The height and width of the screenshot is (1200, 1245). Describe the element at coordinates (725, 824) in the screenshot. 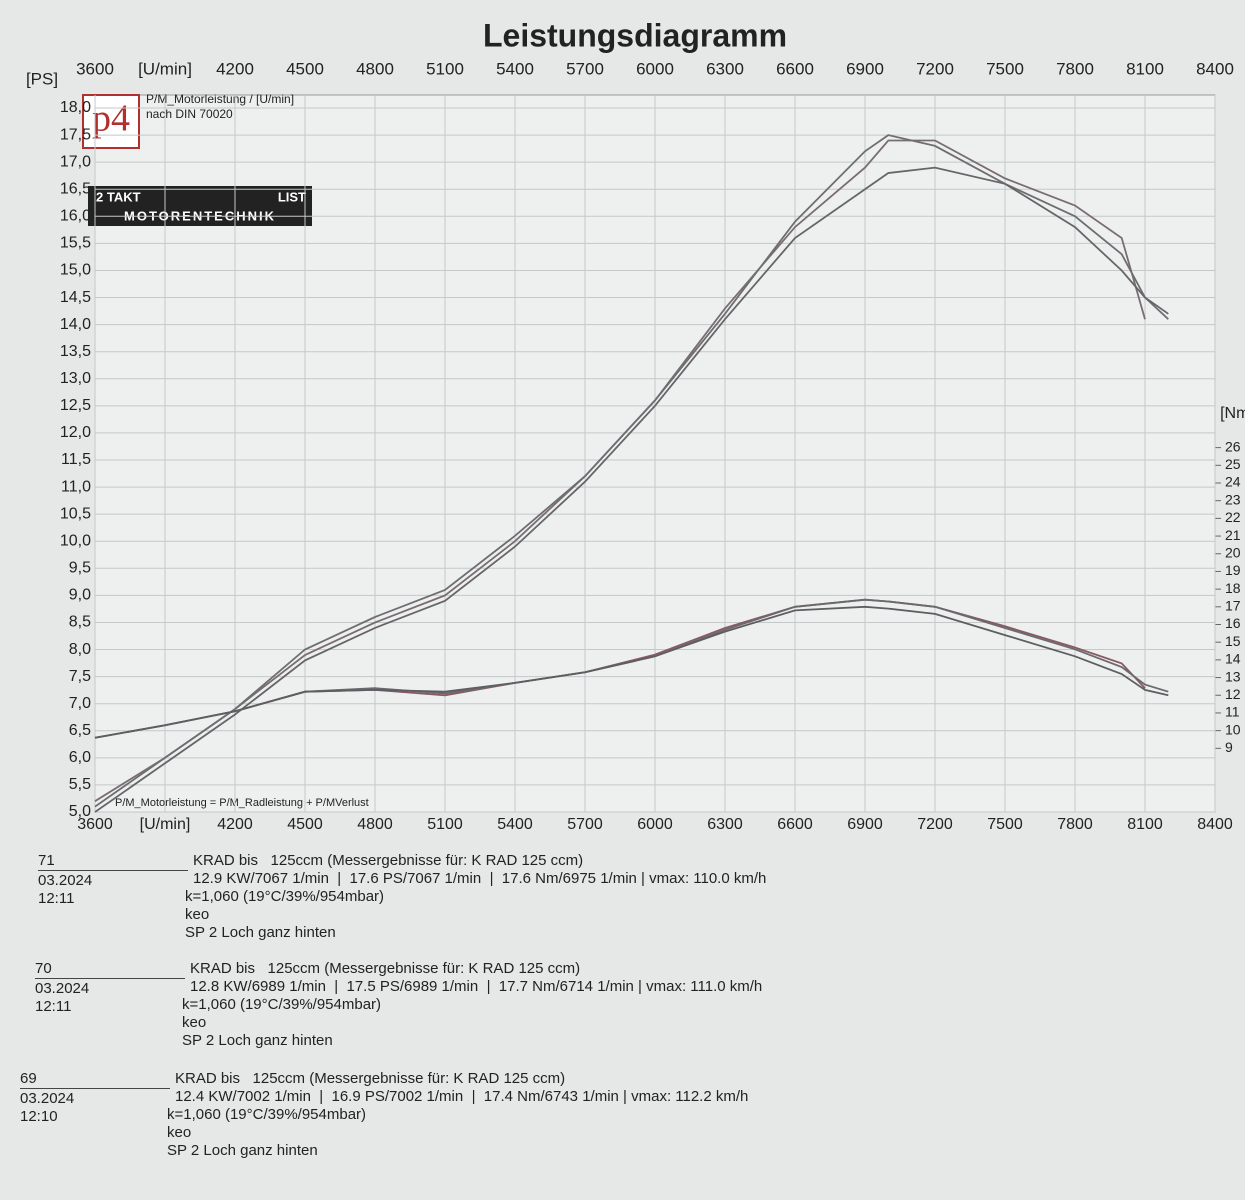

I see `x-tick-label: 6300` at that location.